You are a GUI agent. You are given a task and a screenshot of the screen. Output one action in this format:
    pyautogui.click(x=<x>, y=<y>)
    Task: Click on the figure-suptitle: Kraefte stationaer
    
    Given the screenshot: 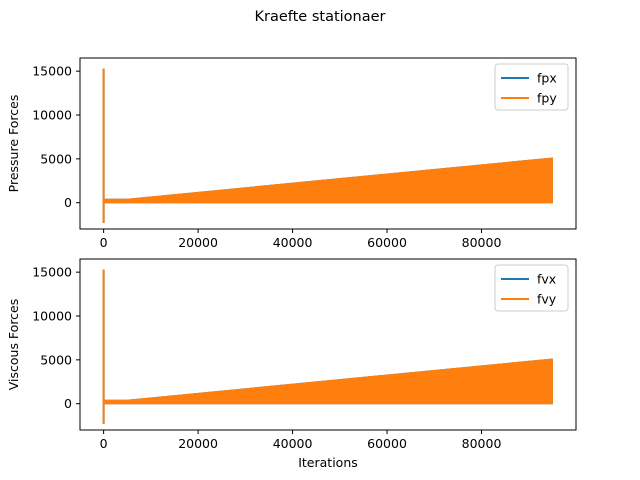 What is the action you would take?
    pyautogui.click(x=319, y=17)
    